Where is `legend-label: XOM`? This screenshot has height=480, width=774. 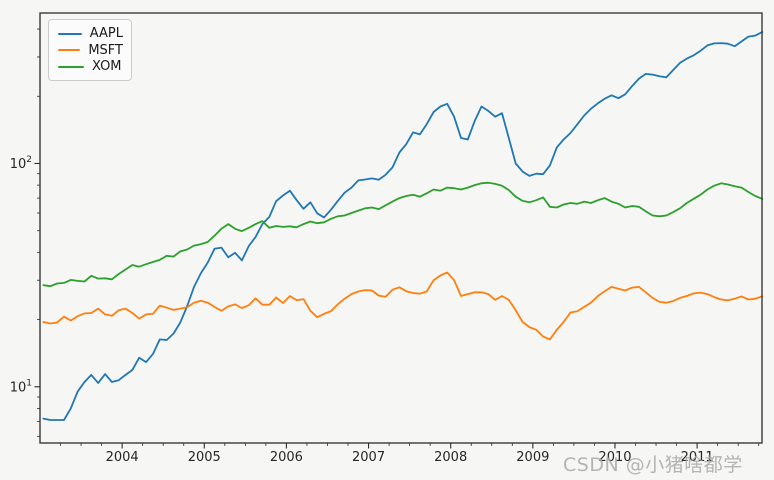 legend-label: XOM is located at coordinates (107, 66).